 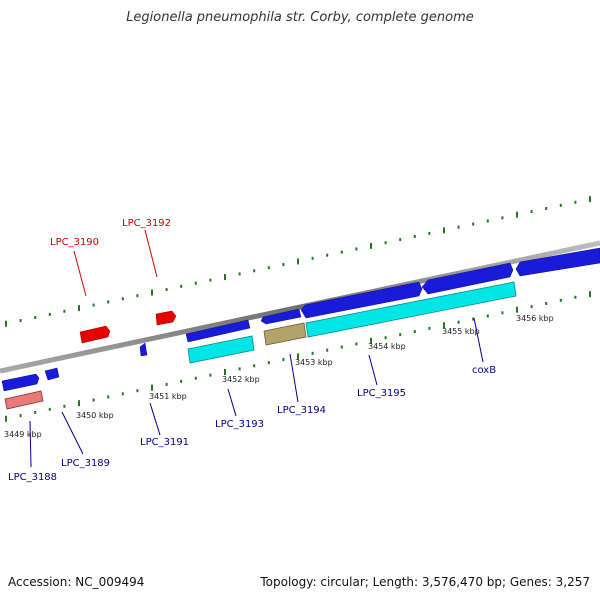 I want to click on gene-arrow-lpc3190, so click(x=95, y=334).